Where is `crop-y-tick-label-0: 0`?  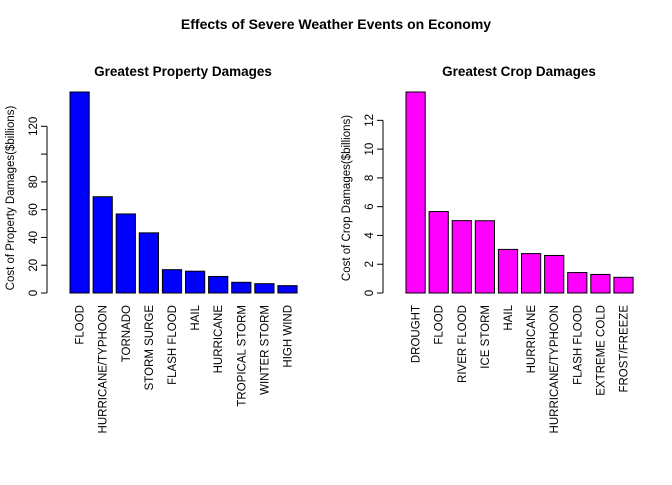 crop-y-tick-label-0: 0 is located at coordinates (370, 293).